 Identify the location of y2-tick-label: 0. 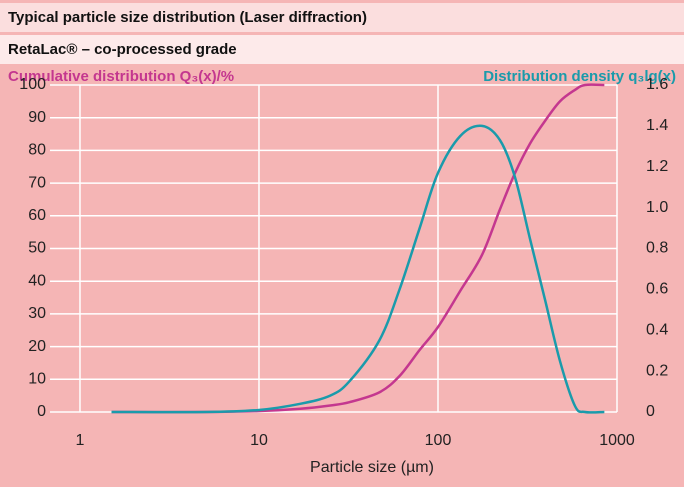
(650, 411).